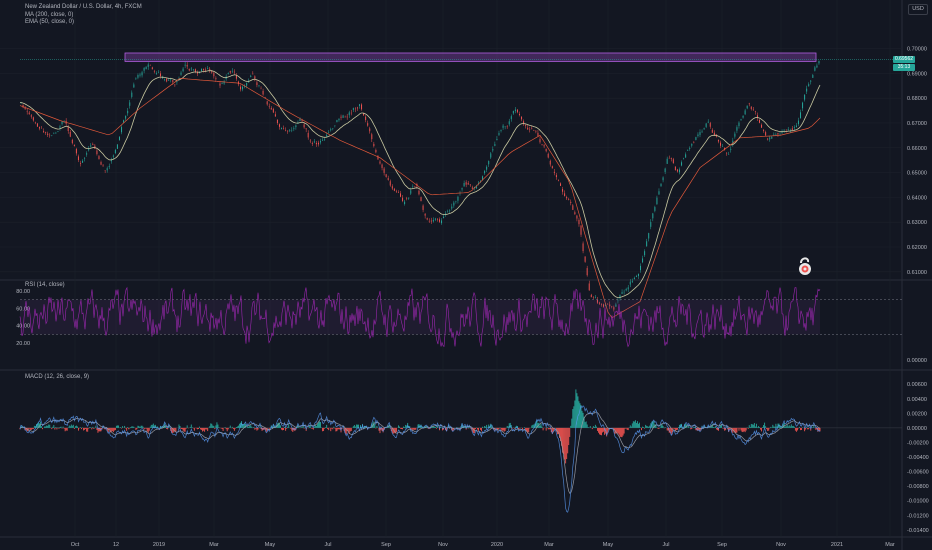 The width and height of the screenshot is (932, 550). Describe the element at coordinates (917, 74) in the screenshot. I see `price-tick-label: 0.69000` at that location.